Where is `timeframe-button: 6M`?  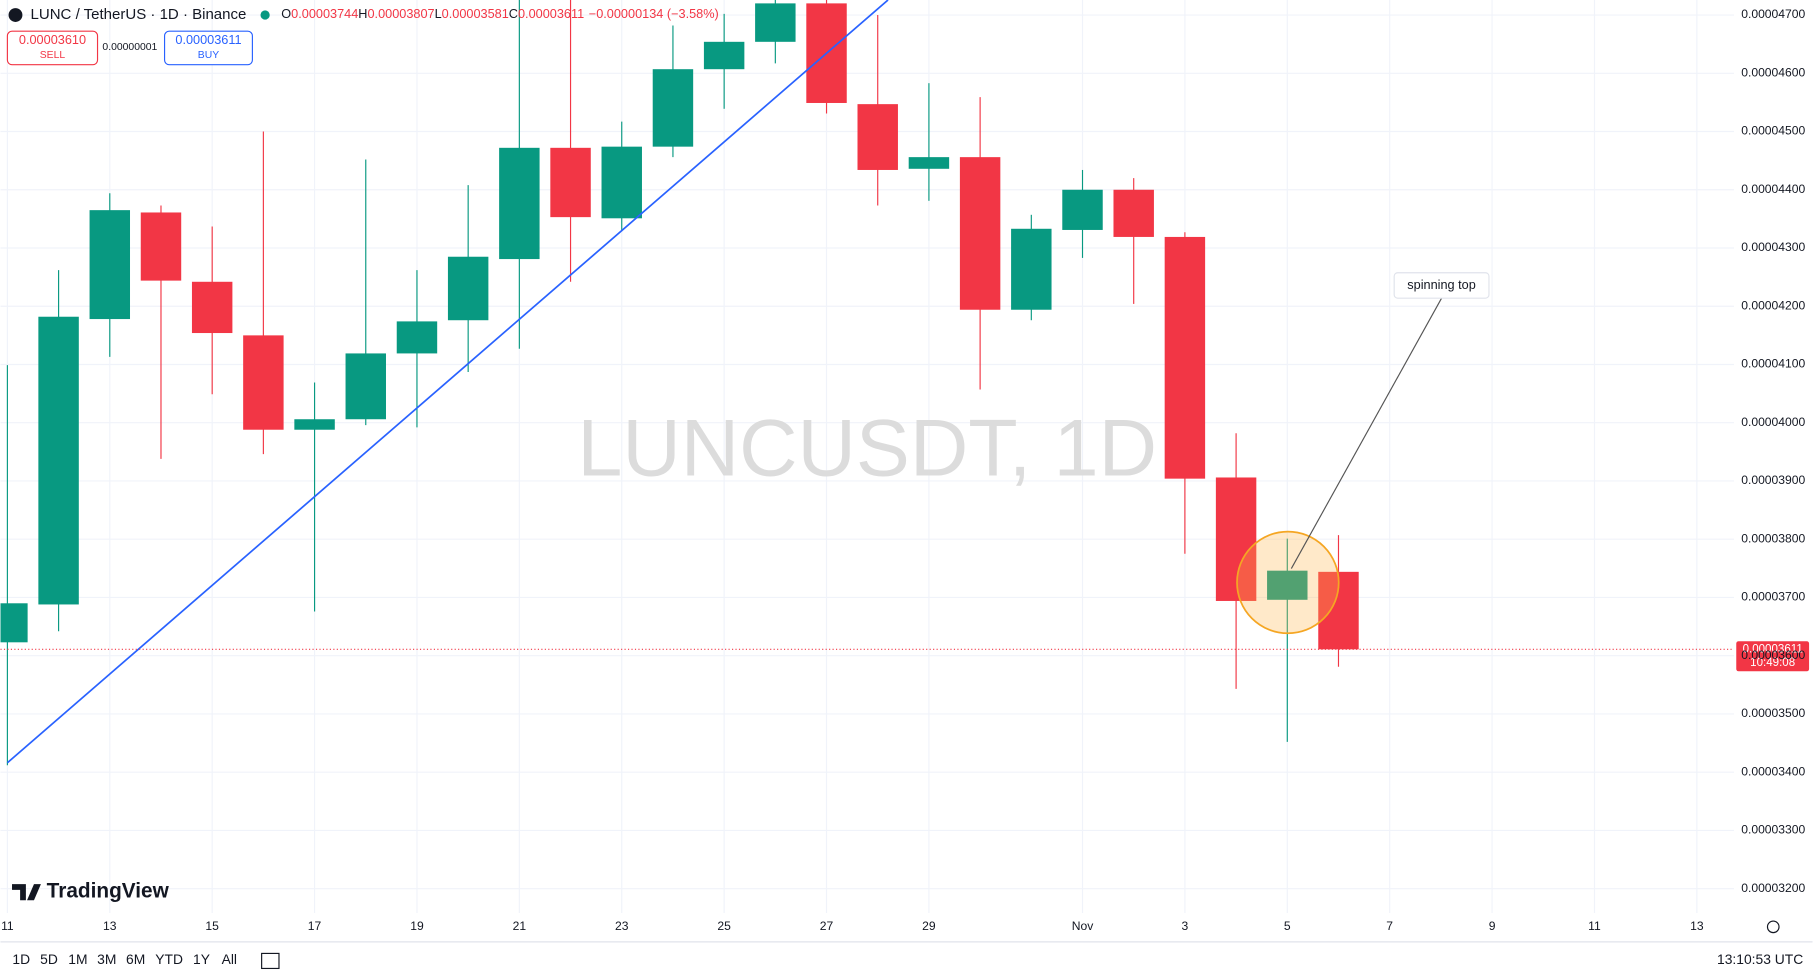 timeframe-button: 6M is located at coordinates (135, 959).